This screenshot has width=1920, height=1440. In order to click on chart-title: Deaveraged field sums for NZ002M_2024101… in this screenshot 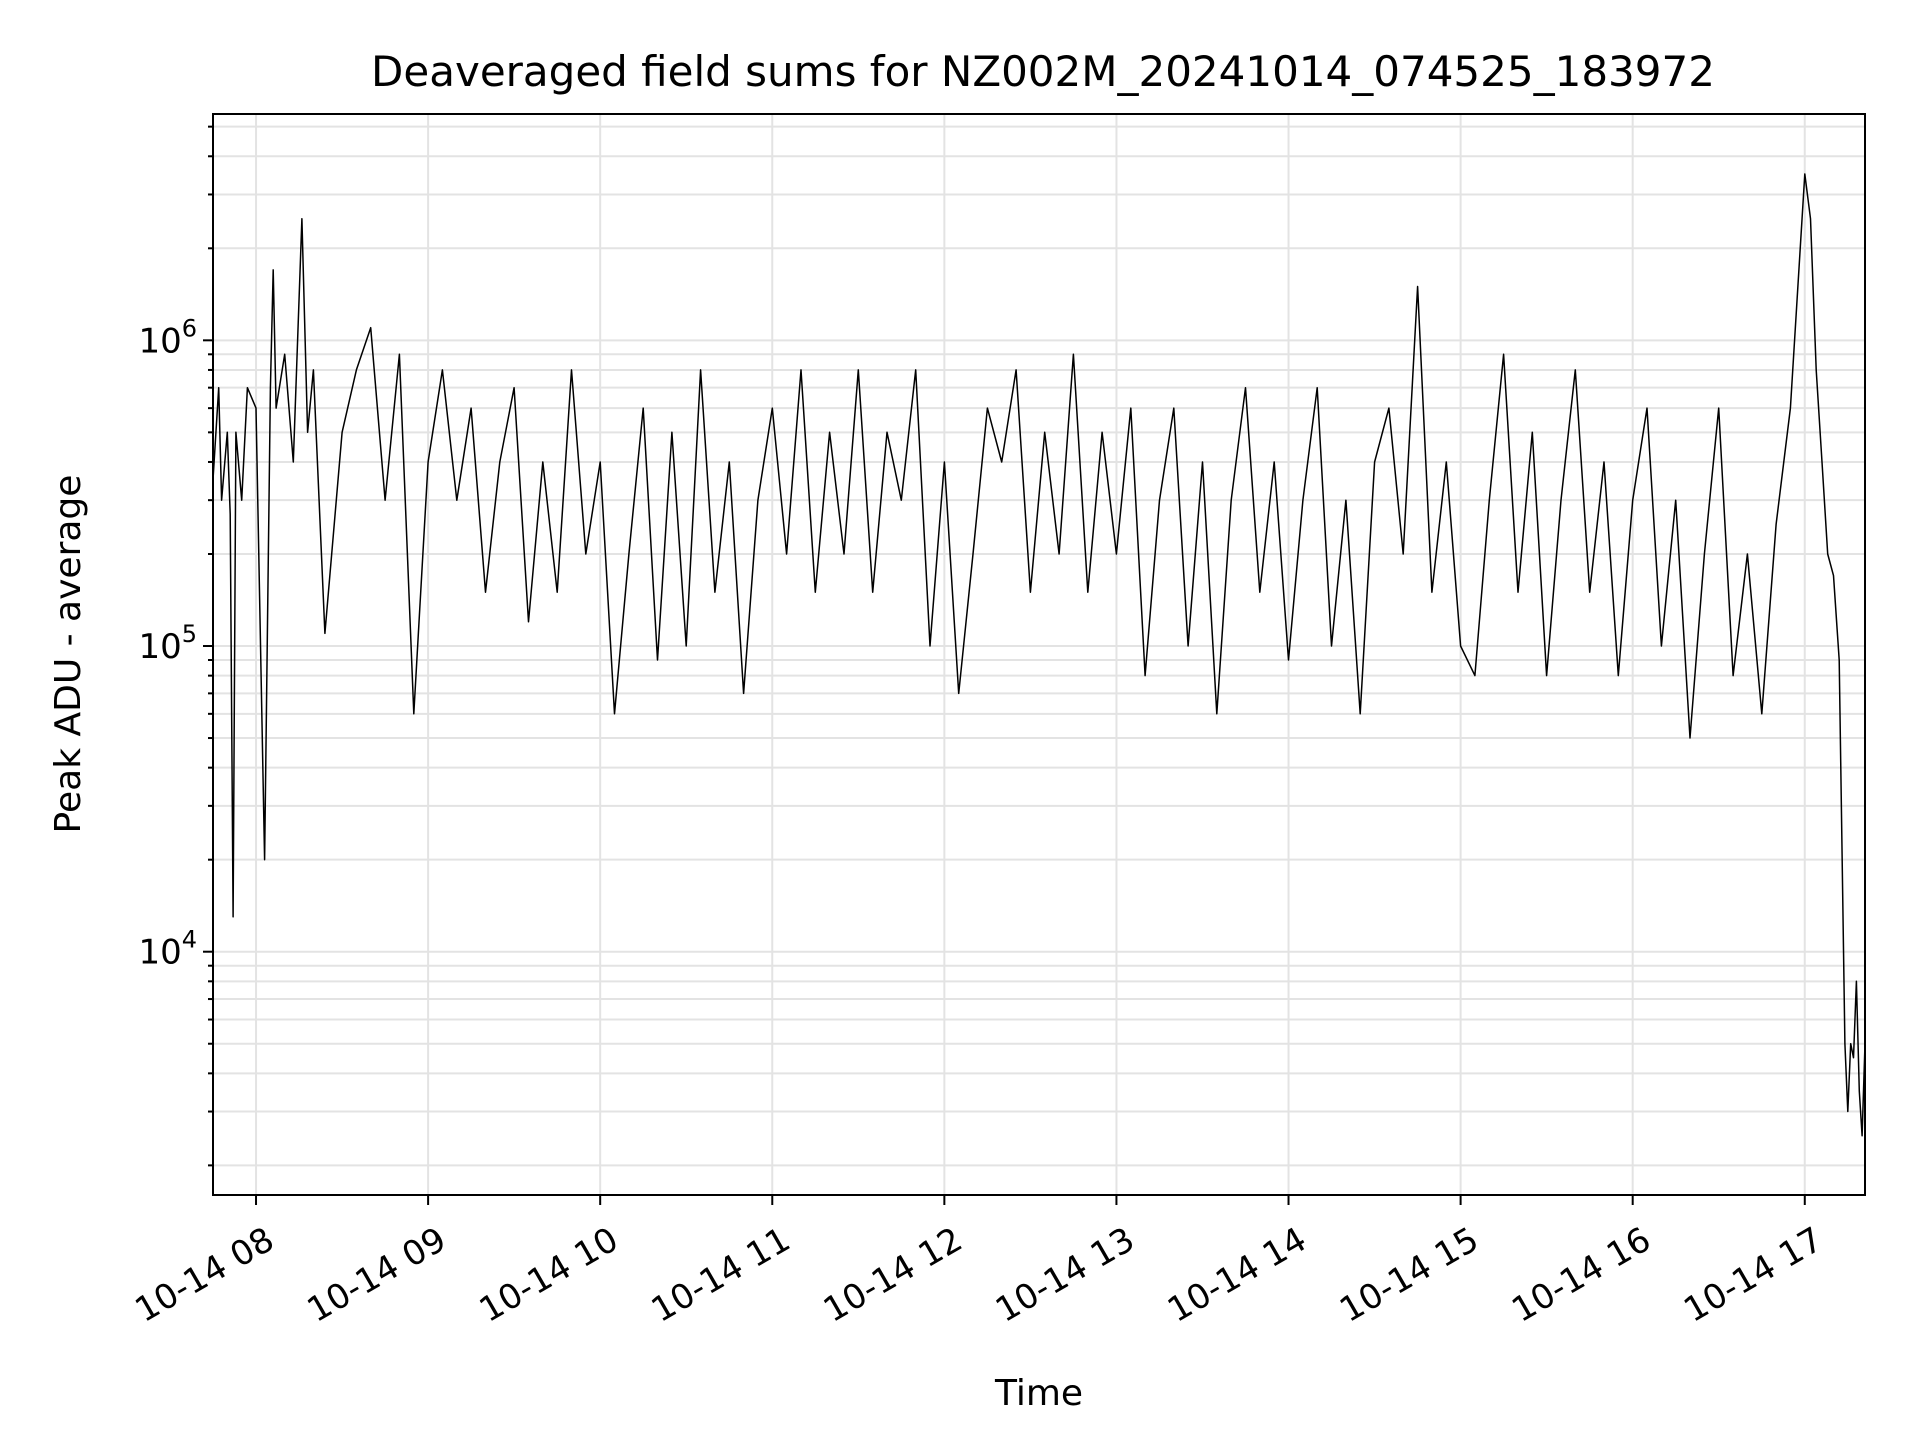, I will do `click(1043, 71)`.